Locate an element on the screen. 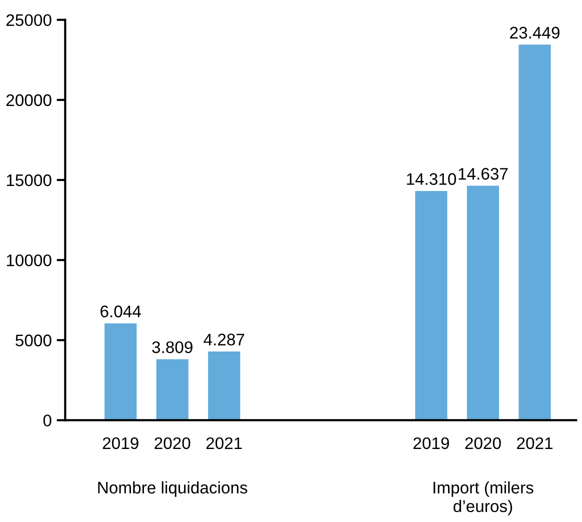  data-label: 23.449 is located at coordinates (535, 32).